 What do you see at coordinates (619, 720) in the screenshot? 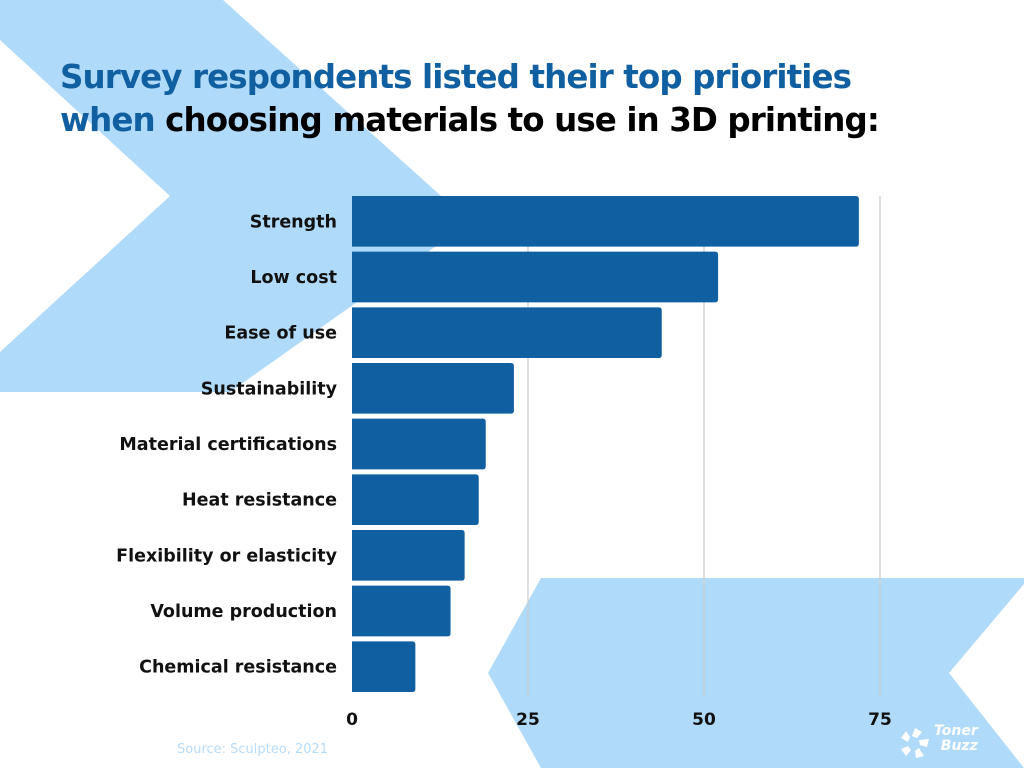
I see `x-tick-labels: 0 25 50 75` at bounding box center [619, 720].